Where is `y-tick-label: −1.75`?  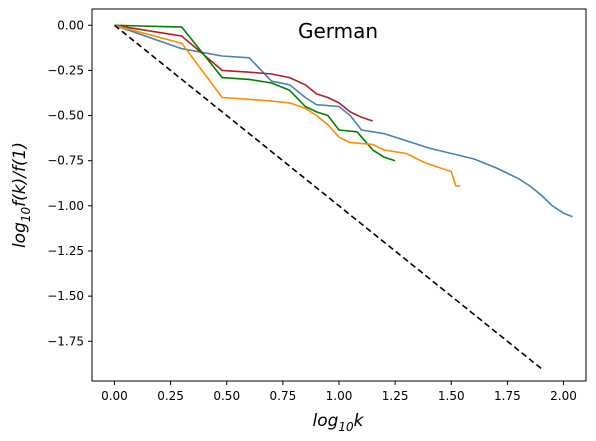
y-tick-label: −1.75 is located at coordinates (65, 341).